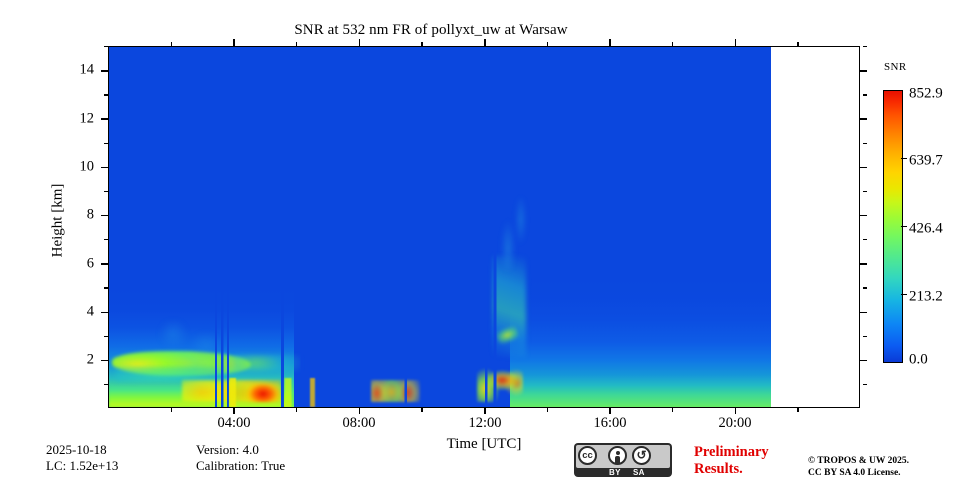 The image size is (960, 480). What do you see at coordinates (87, 166) in the screenshot?
I see `y-tick-label: 10` at bounding box center [87, 166].